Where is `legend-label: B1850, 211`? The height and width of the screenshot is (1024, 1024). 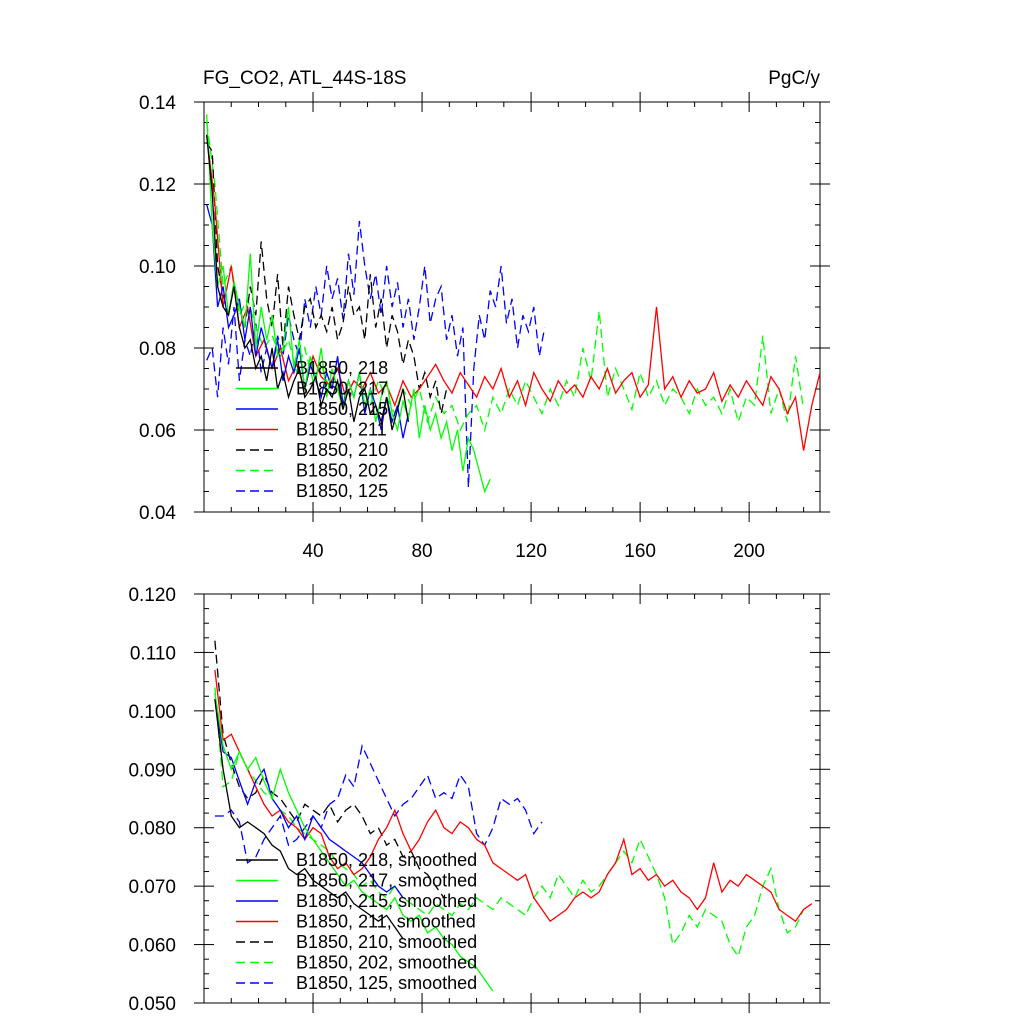 legend-label: B1850, 211 is located at coordinates (341, 430).